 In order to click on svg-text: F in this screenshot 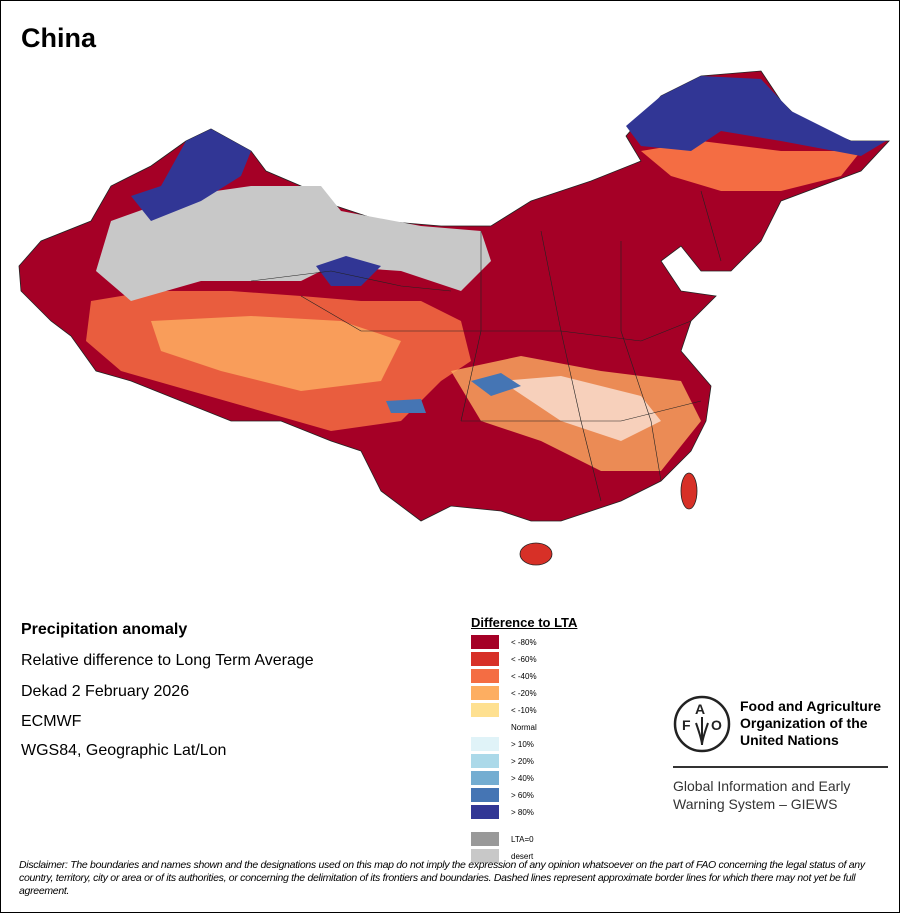, I will do `click(686, 725)`.